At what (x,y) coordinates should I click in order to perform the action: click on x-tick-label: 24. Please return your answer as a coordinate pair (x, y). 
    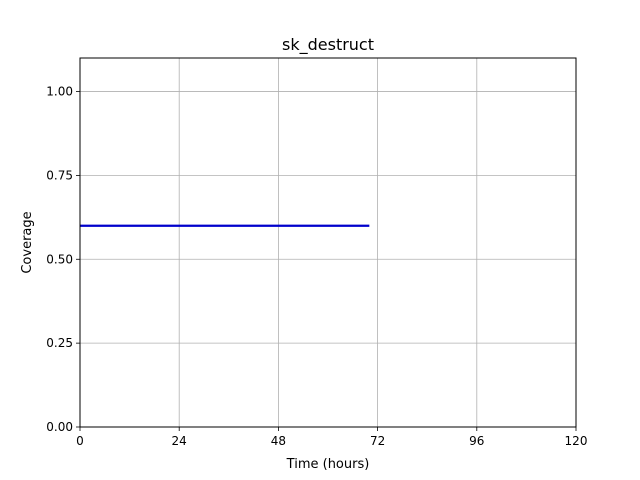
    Looking at the image, I should click on (179, 441).